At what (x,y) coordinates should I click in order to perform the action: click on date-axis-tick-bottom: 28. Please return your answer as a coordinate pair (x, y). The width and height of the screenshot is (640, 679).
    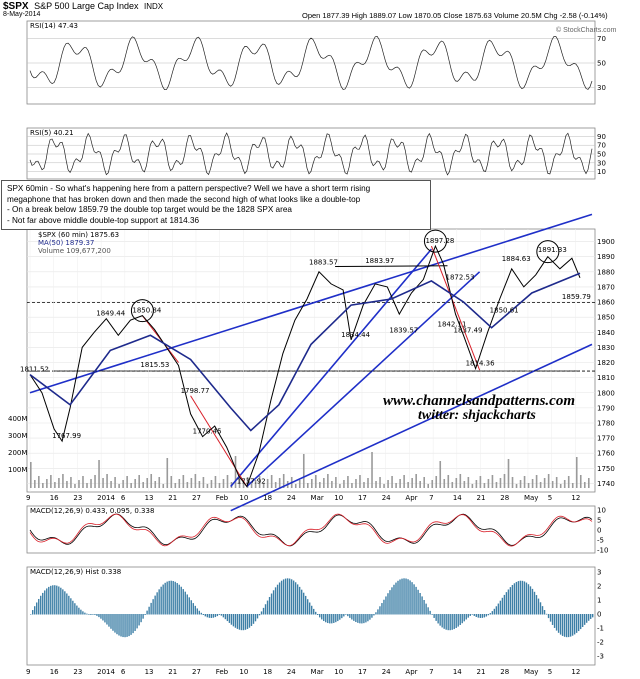
    Looking at the image, I should click on (504, 672).